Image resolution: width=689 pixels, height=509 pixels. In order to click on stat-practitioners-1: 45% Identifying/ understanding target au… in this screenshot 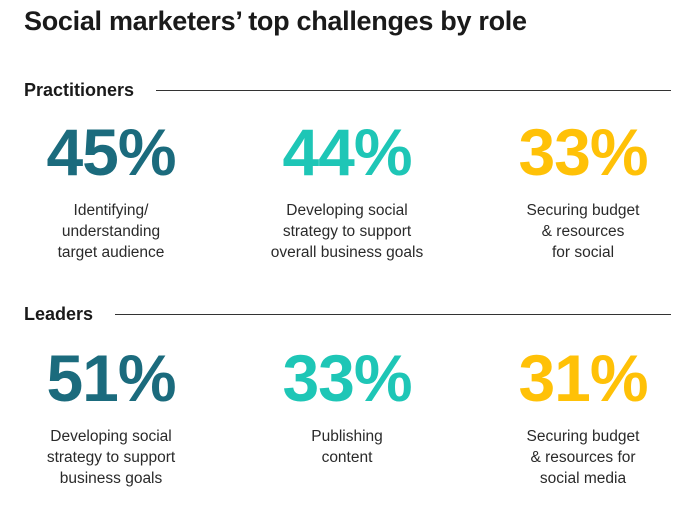, I will do `click(111, 190)`.